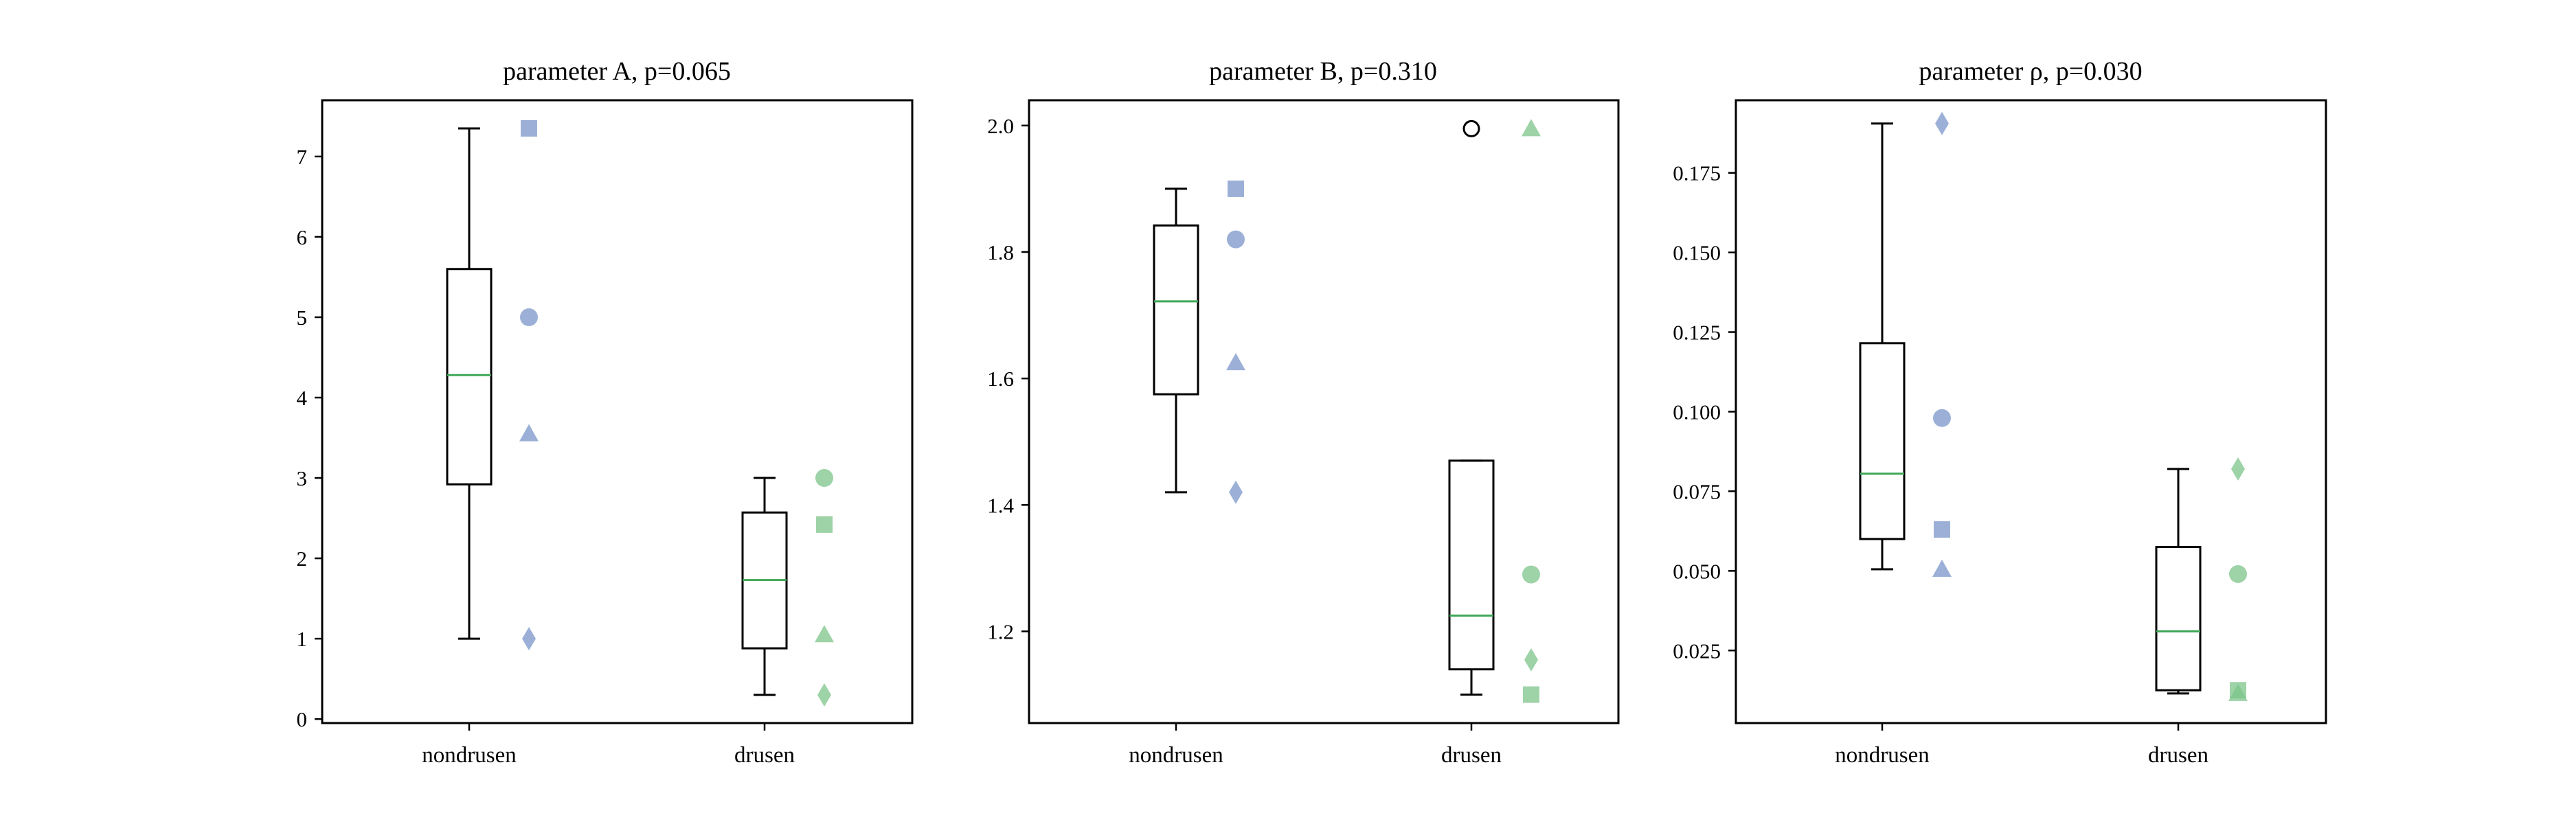 This screenshot has height=824, width=2576. What do you see at coordinates (1000, 126) in the screenshot?
I see `y-tick-label: 2.0` at bounding box center [1000, 126].